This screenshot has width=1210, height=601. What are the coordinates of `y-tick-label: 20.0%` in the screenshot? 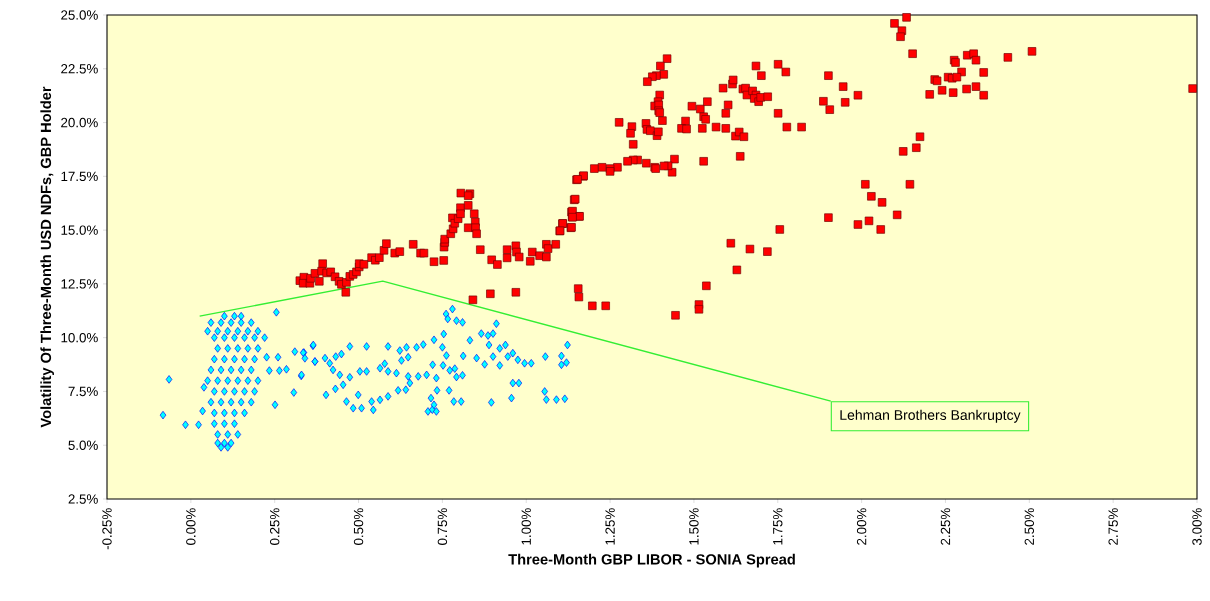 It's located at (79, 122).